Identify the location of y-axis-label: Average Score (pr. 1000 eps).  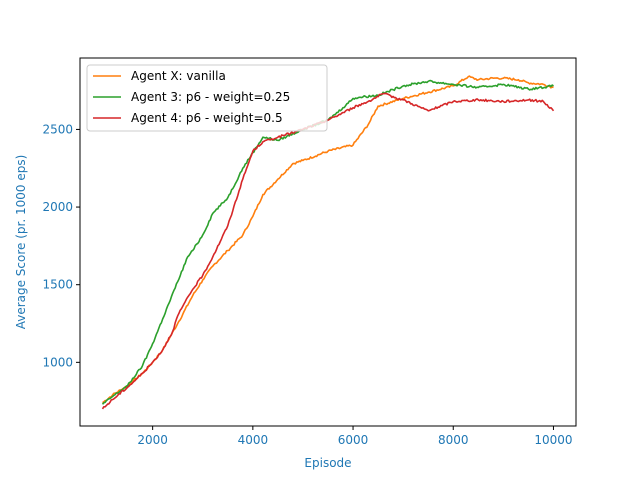
(21, 242).